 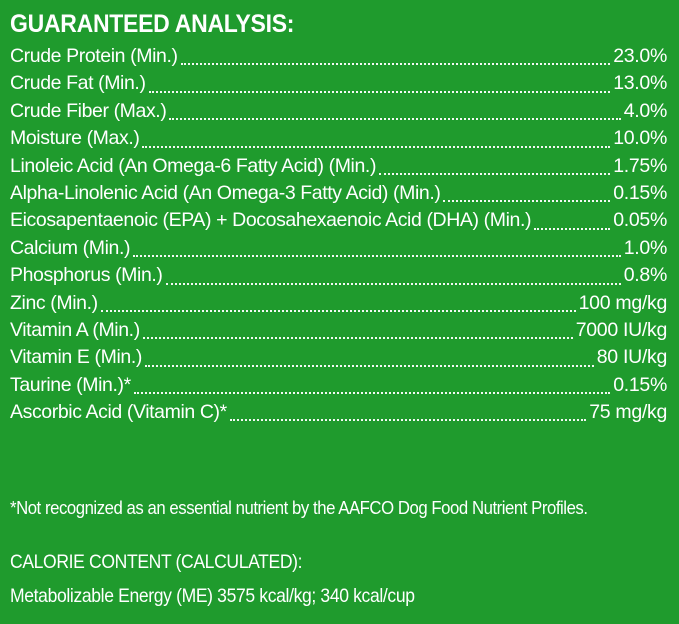 I want to click on analysis-row: Crude Fat (Min.) 13.0%, so click(x=338, y=83).